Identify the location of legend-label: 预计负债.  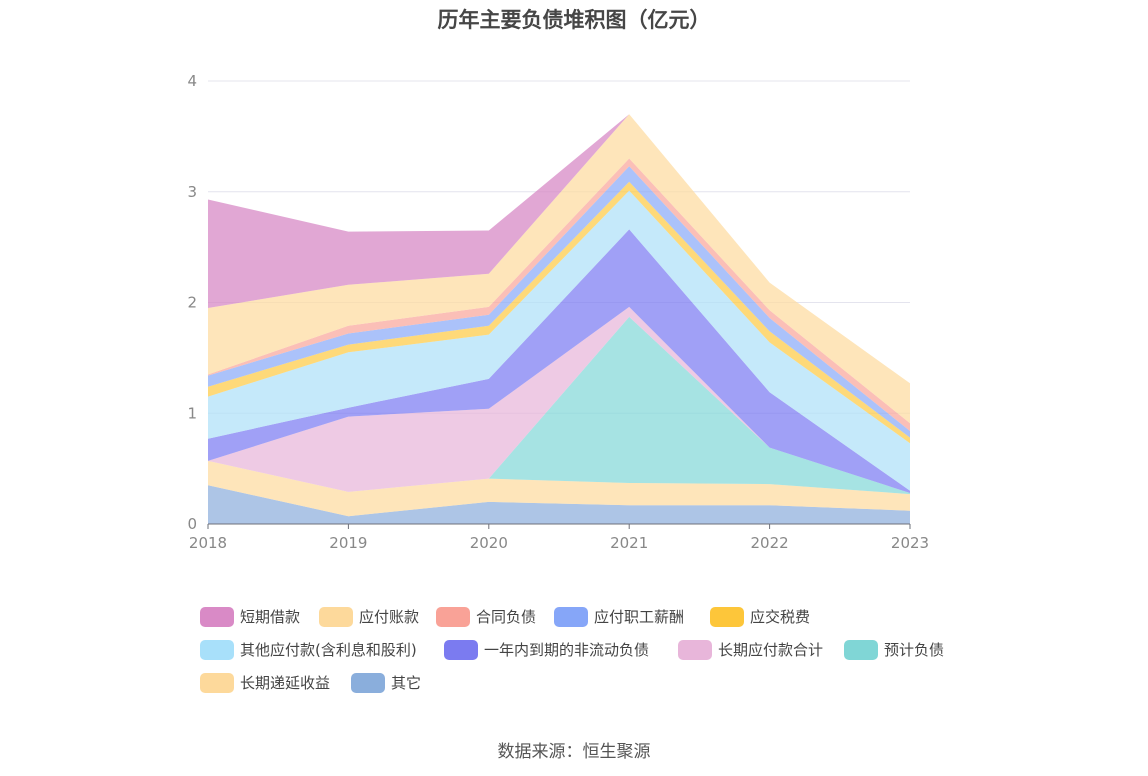
(914, 650).